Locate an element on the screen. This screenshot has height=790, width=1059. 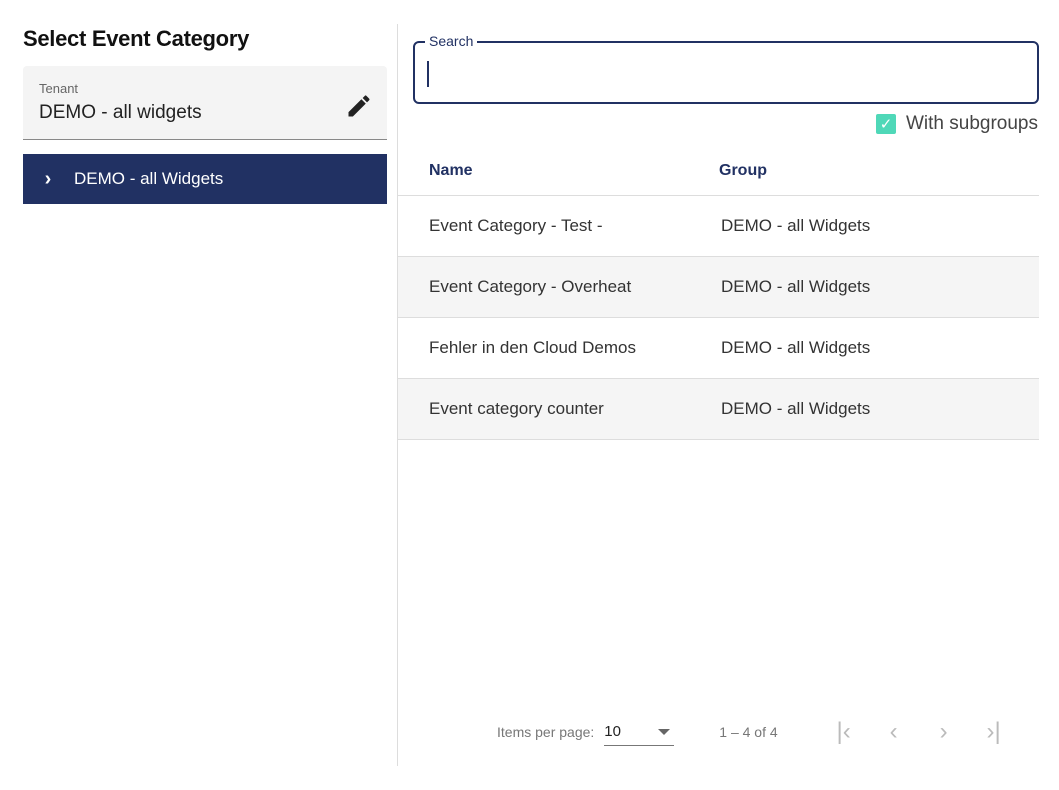
pencil-icon is located at coordinates (359, 106).